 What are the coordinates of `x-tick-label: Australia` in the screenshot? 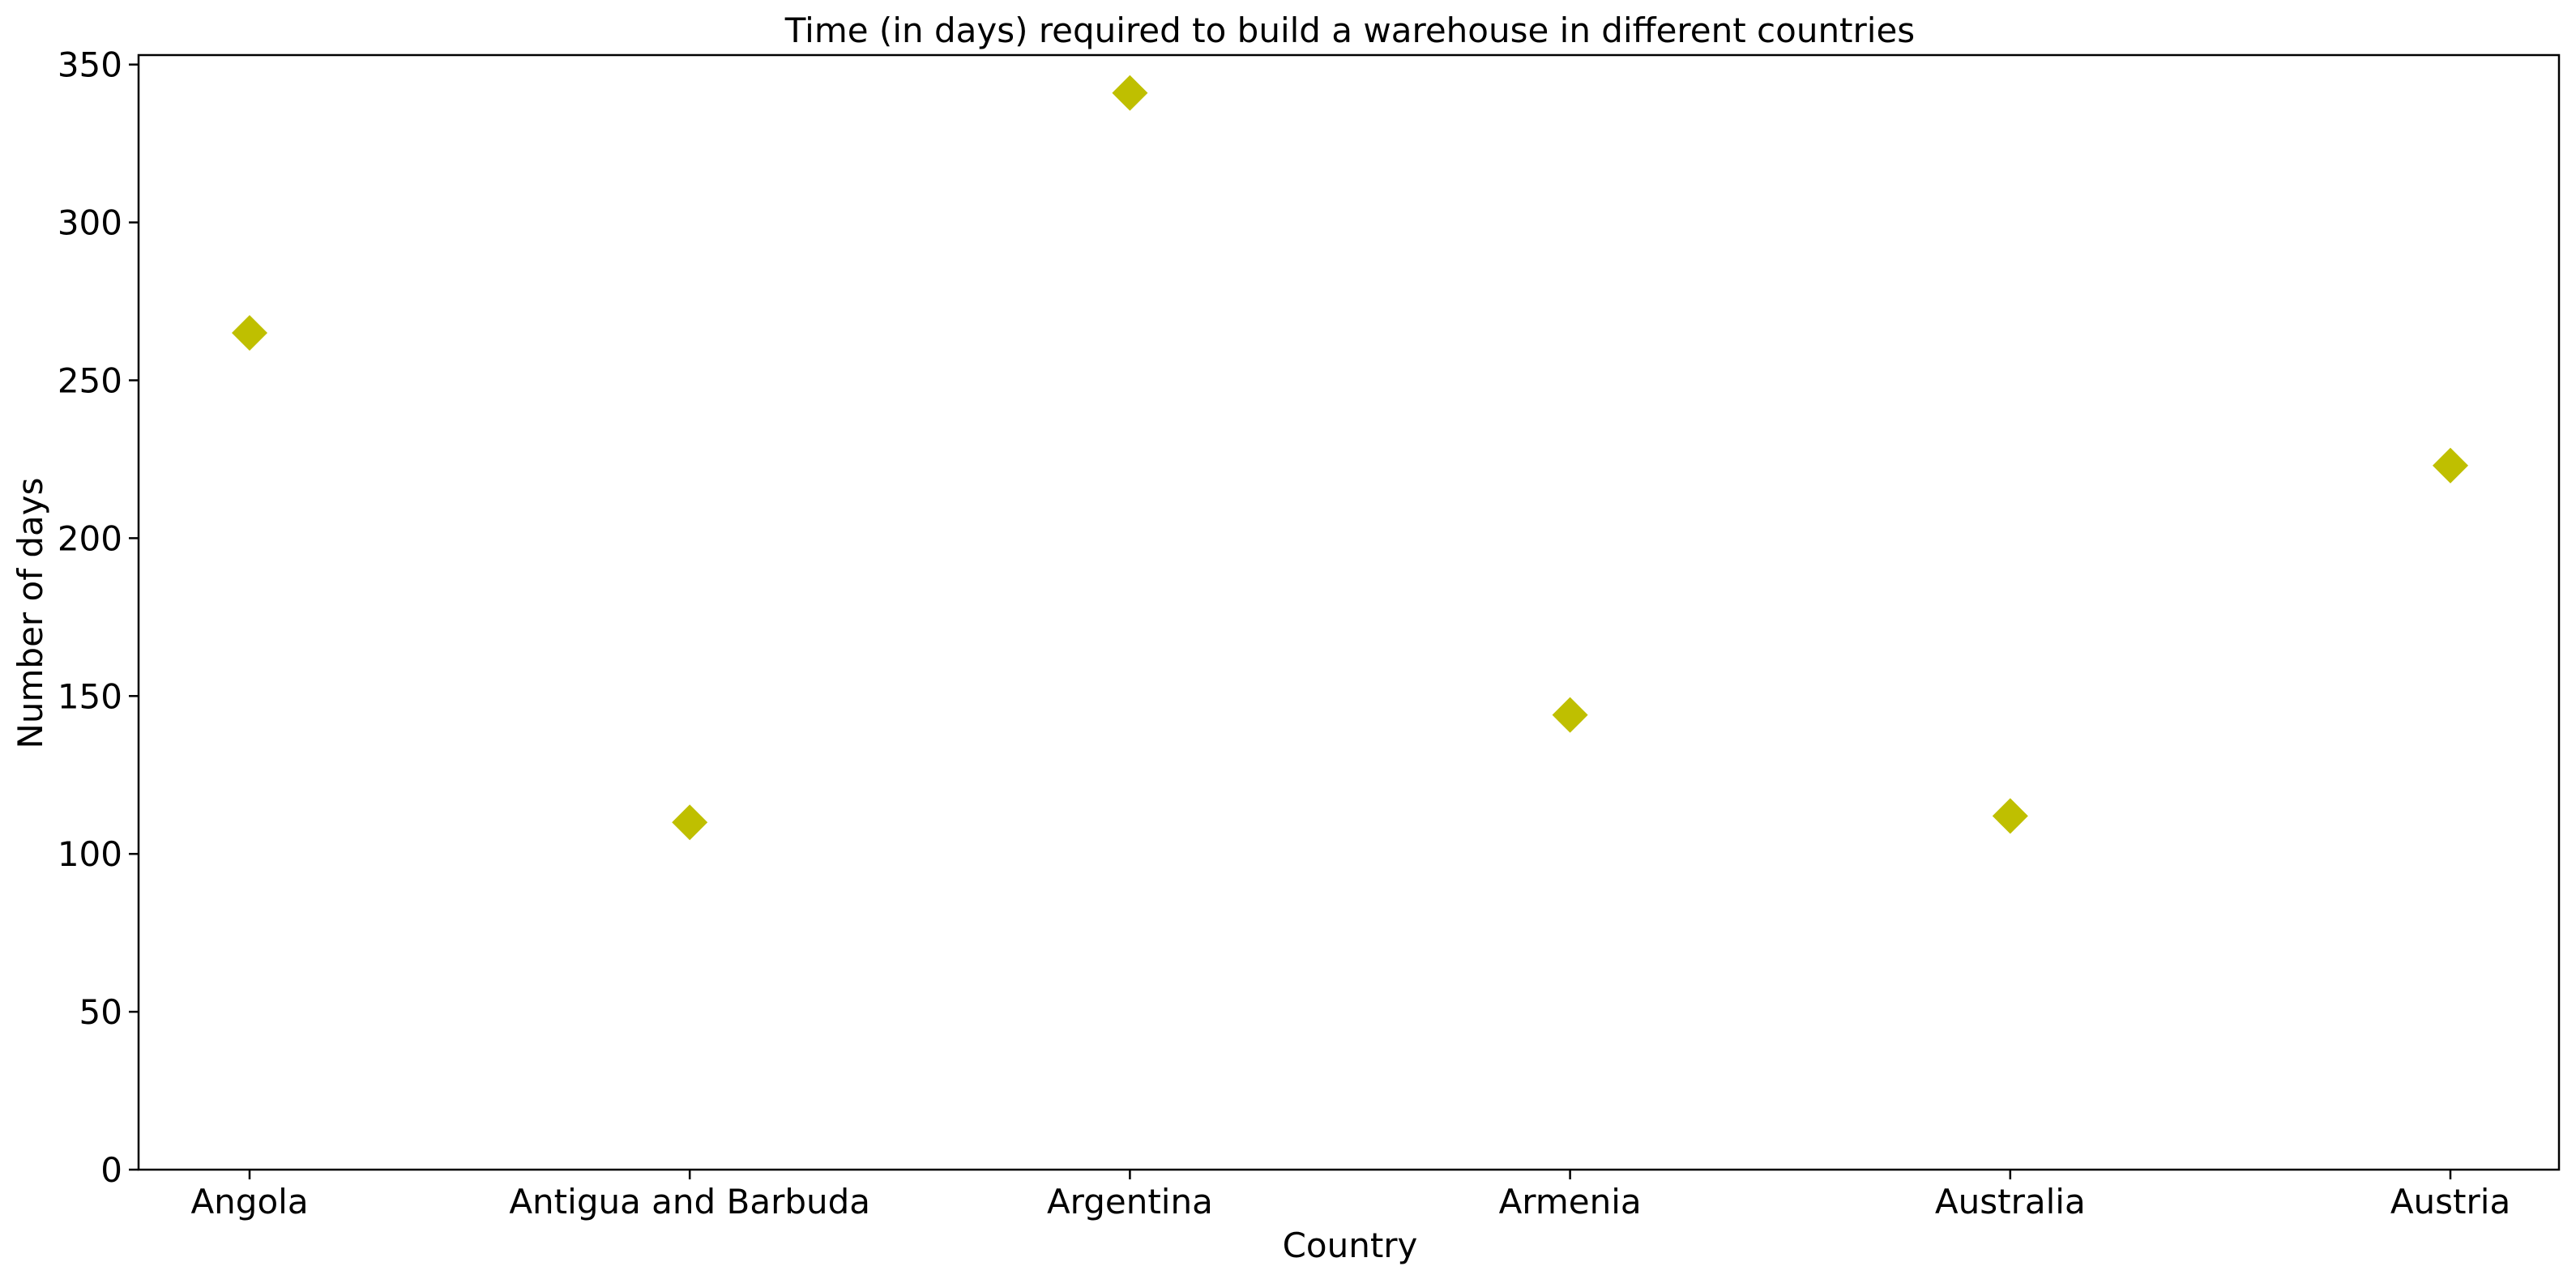 It's located at (2010, 1201).